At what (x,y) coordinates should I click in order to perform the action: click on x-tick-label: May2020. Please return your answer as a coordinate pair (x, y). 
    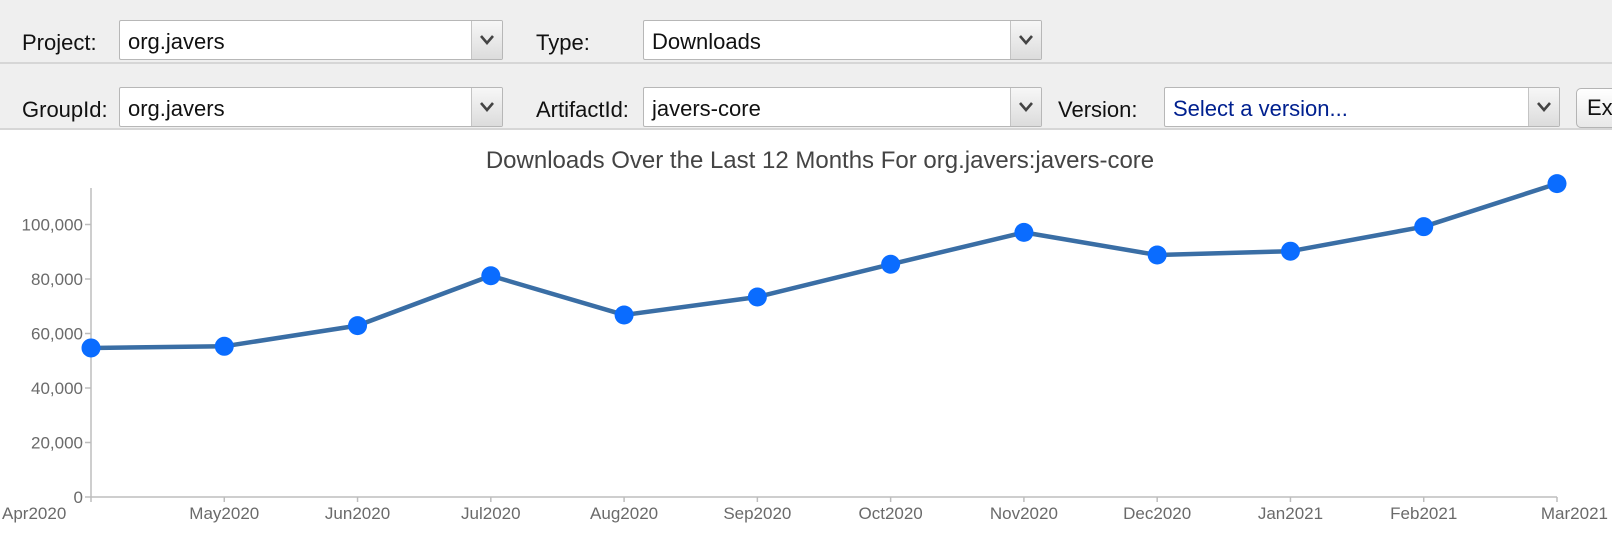
    Looking at the image, I should click on (224, 513).